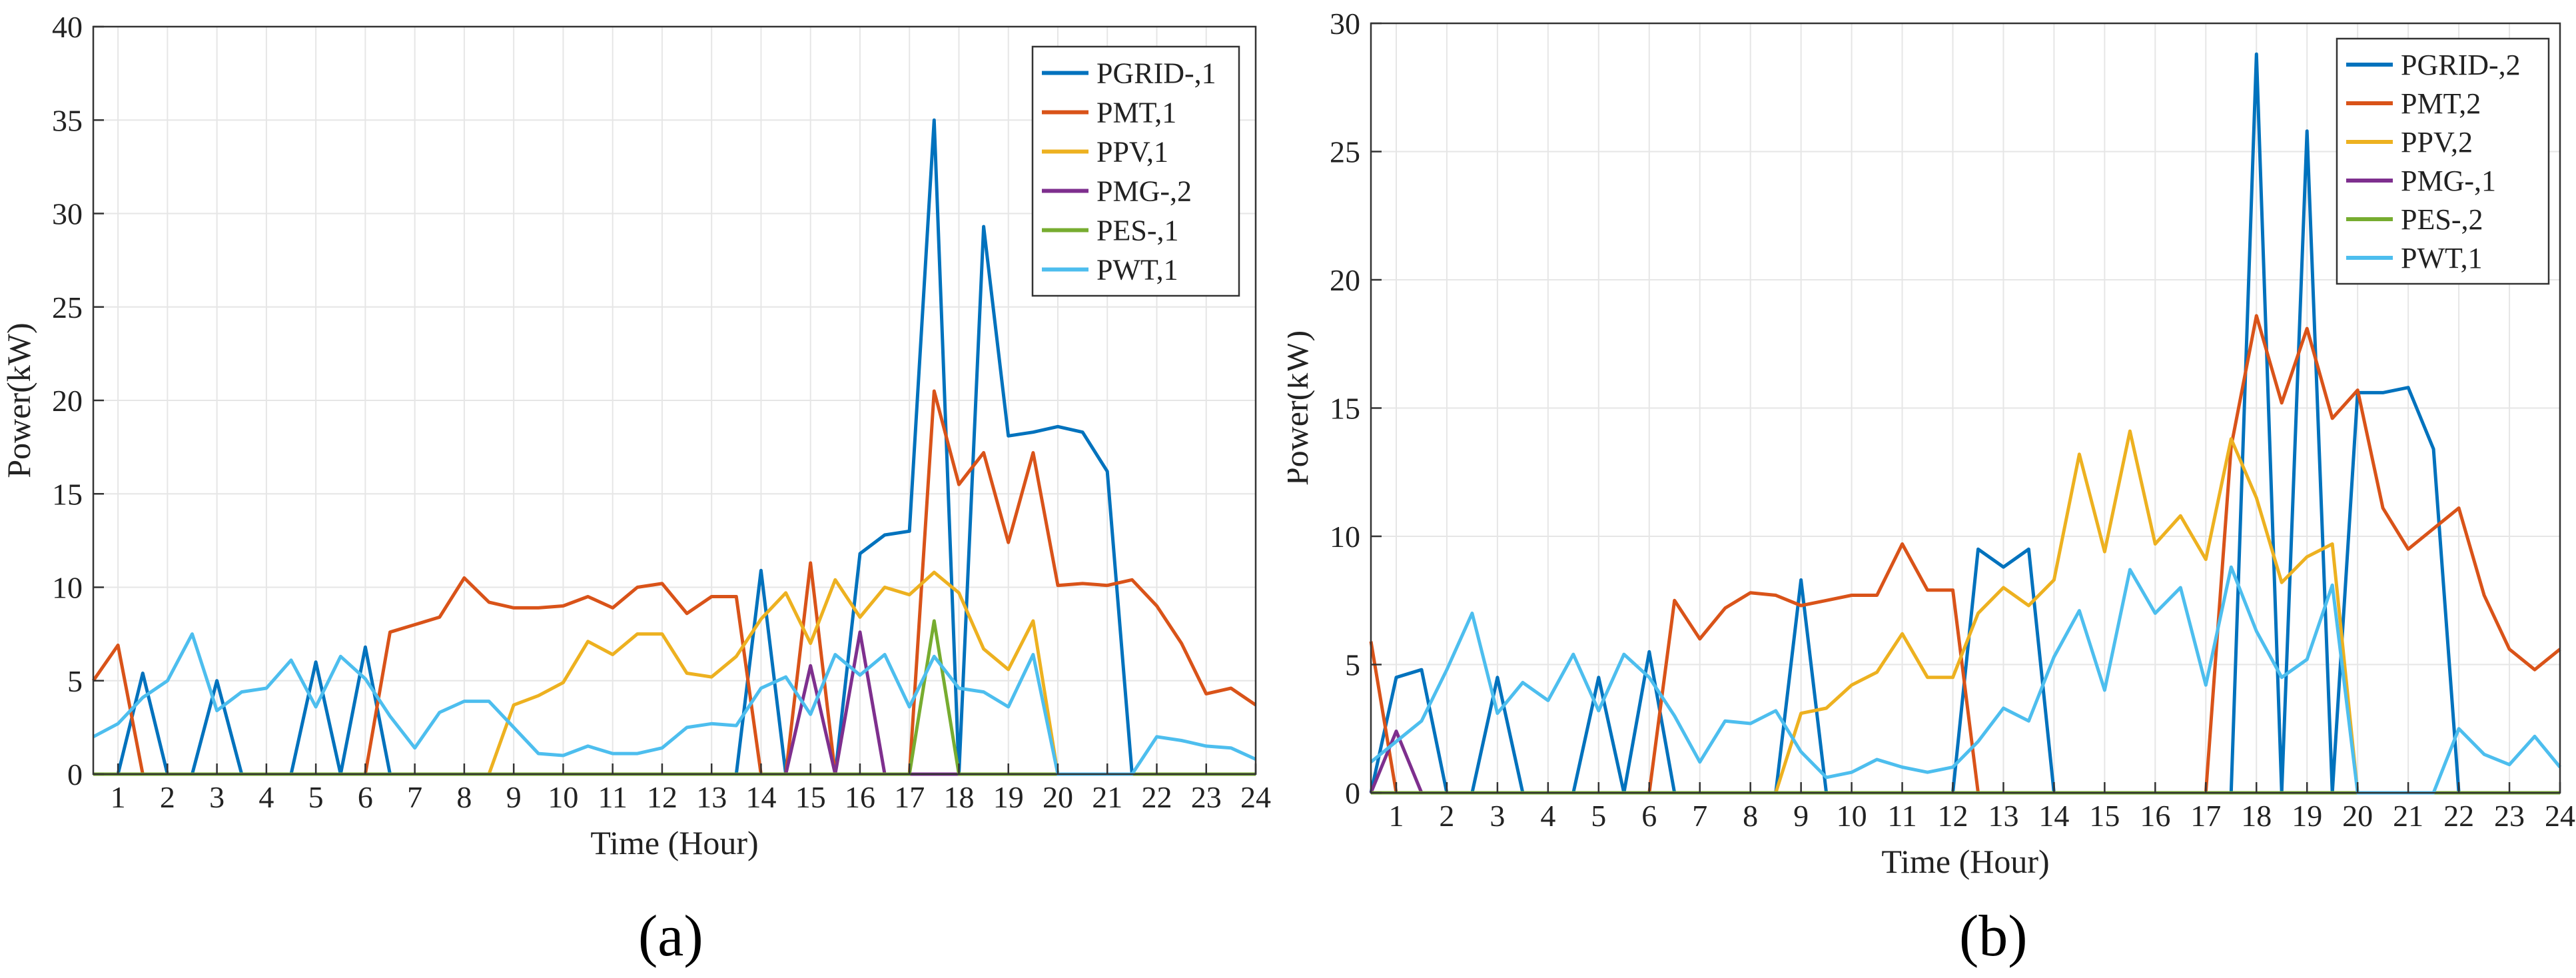 Image resolution: width=2576 pixels, height=978 pixels. I want to click on legend-label: PES-,1, so click(1137, 231).